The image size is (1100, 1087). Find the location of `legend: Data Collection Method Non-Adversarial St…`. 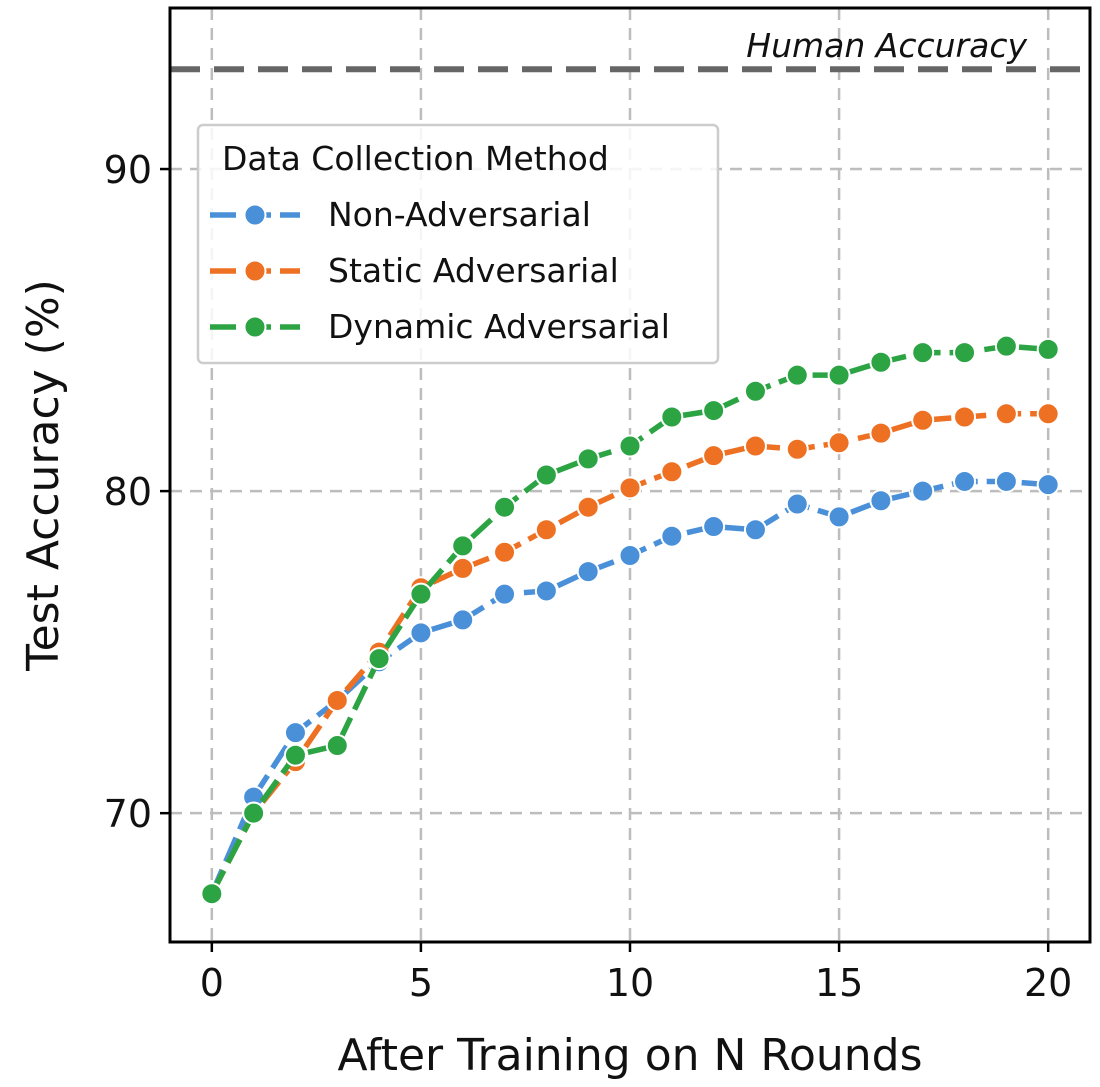

legend: Data Collection Method Non-Adversarial St… is located at coordinates (458, 244).